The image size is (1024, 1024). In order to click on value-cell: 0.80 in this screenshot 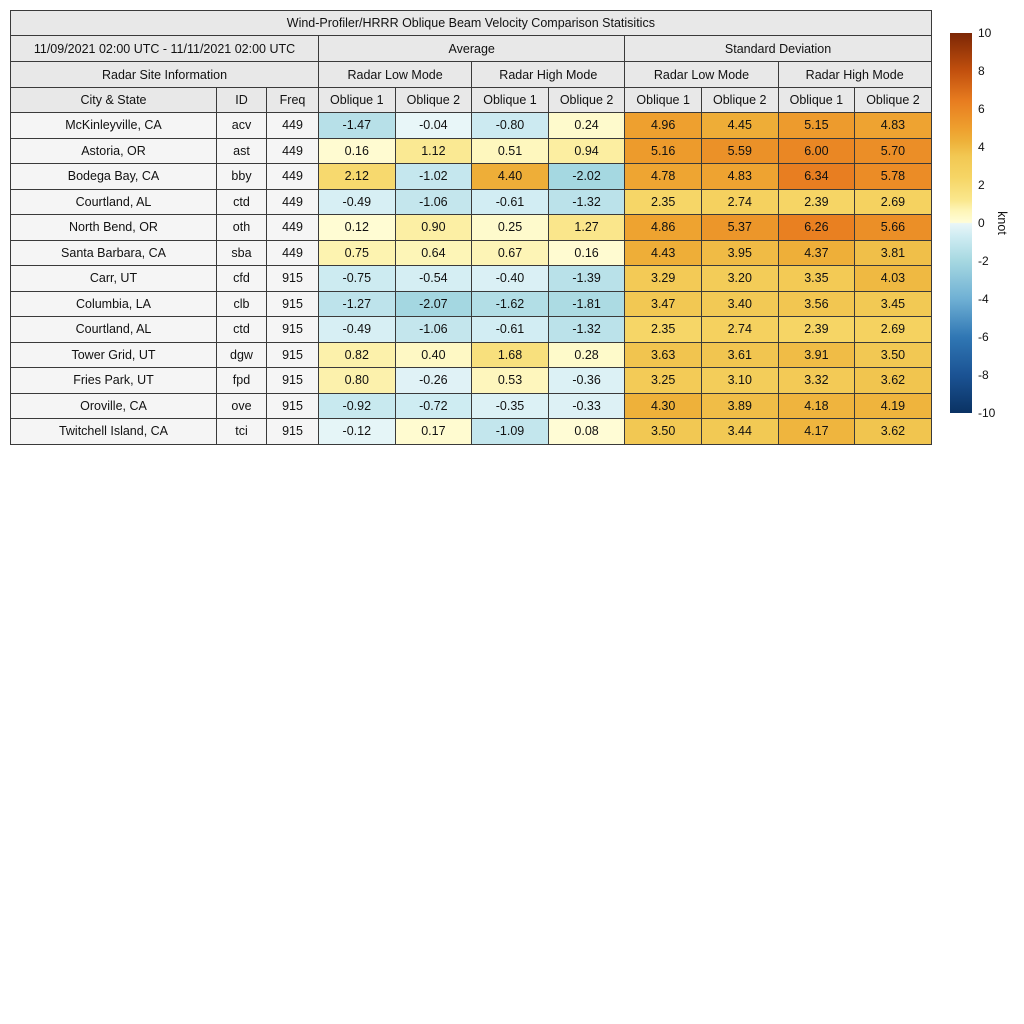, I will do `click(357, 380)`.